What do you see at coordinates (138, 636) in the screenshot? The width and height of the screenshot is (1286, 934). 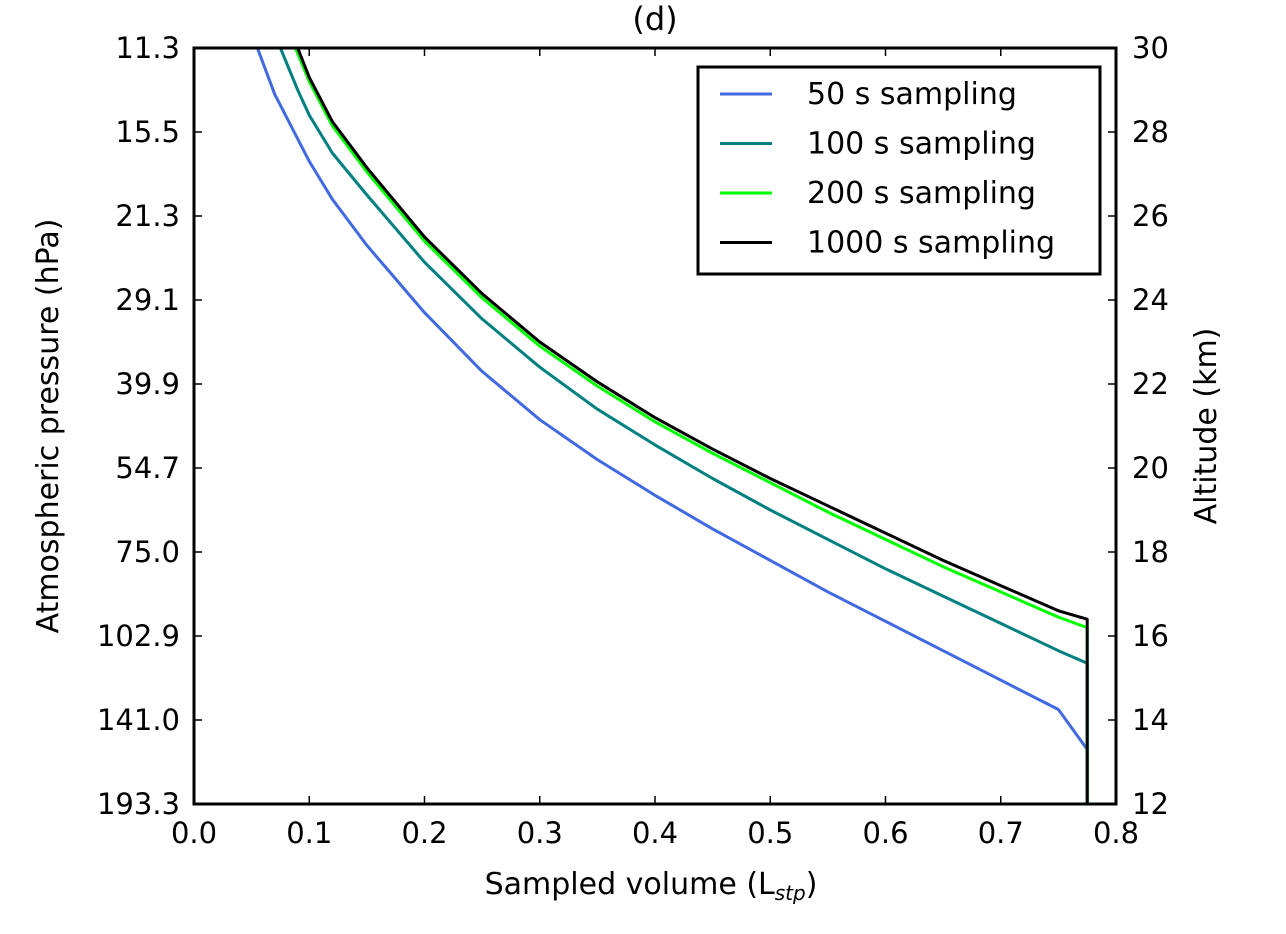 I see `left-tick-label: 102.9` at bounding box center [138, 636].